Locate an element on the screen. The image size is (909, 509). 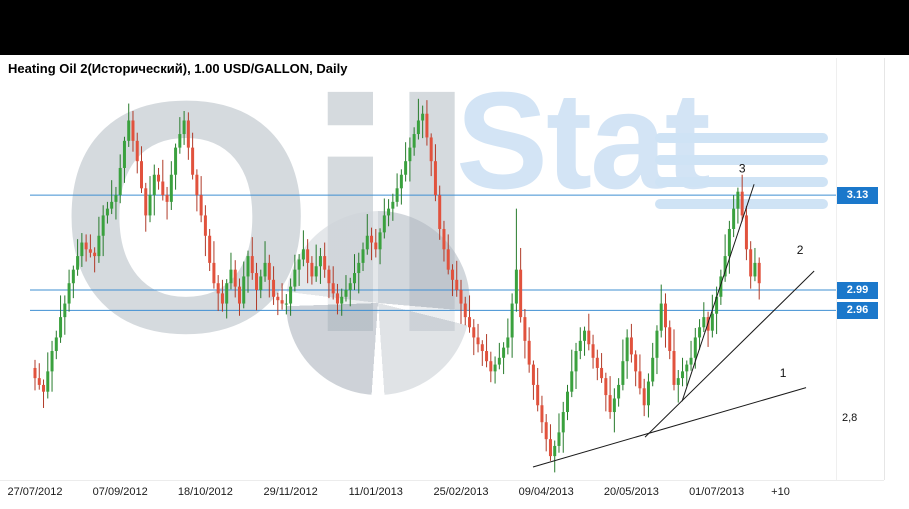
x-axis-label: 27/07/2012 is located at coordinates (35, 492).